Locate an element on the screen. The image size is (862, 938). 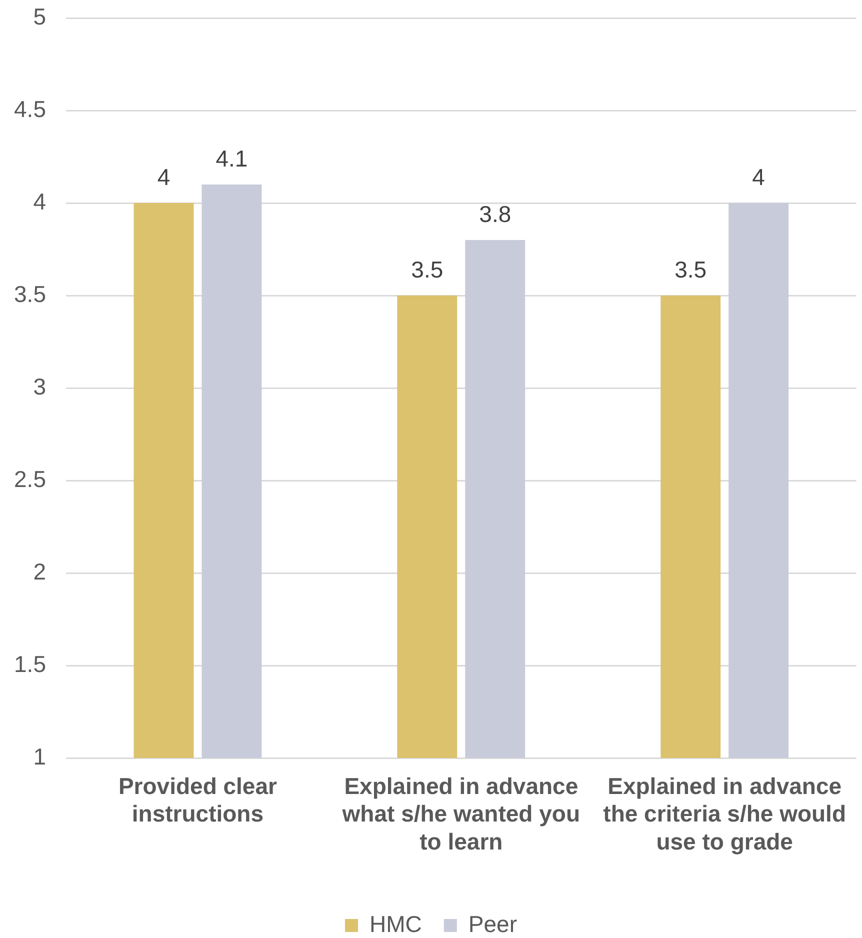
y-tick-label: 1 is located at coordinates (39, 756).